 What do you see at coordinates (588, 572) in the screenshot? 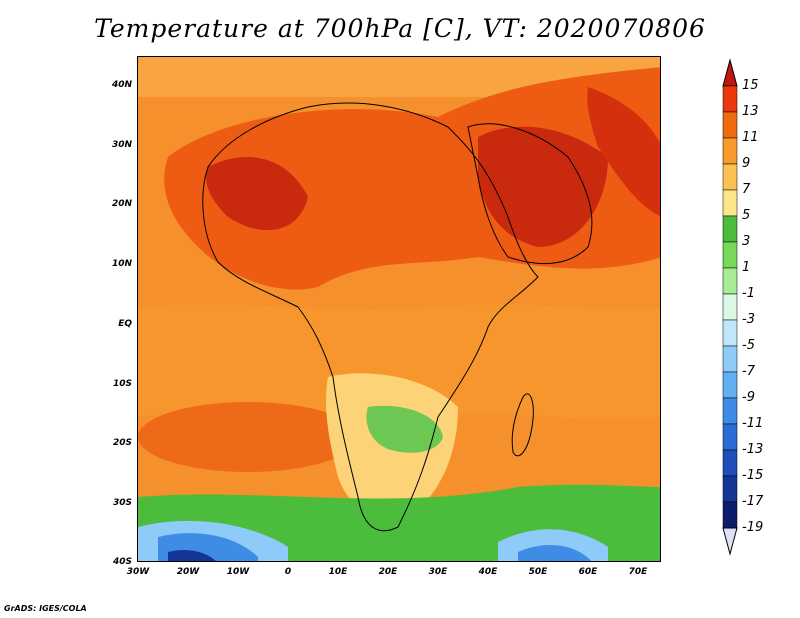
I see `lon-label: 60E` at bounding box center [588, 572].